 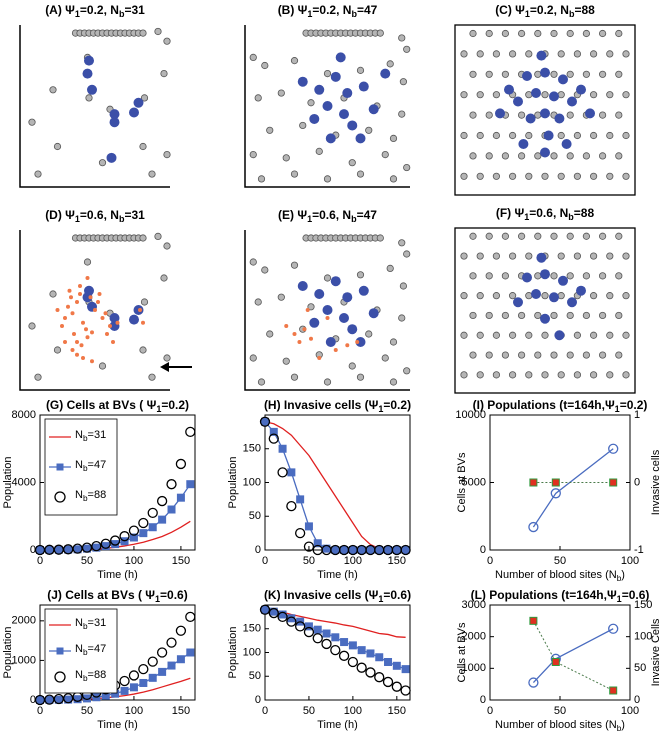 What do you see at coordinates (81, 467) in the screenshot?
I see `legend-box` at bounding box center [81, 467].